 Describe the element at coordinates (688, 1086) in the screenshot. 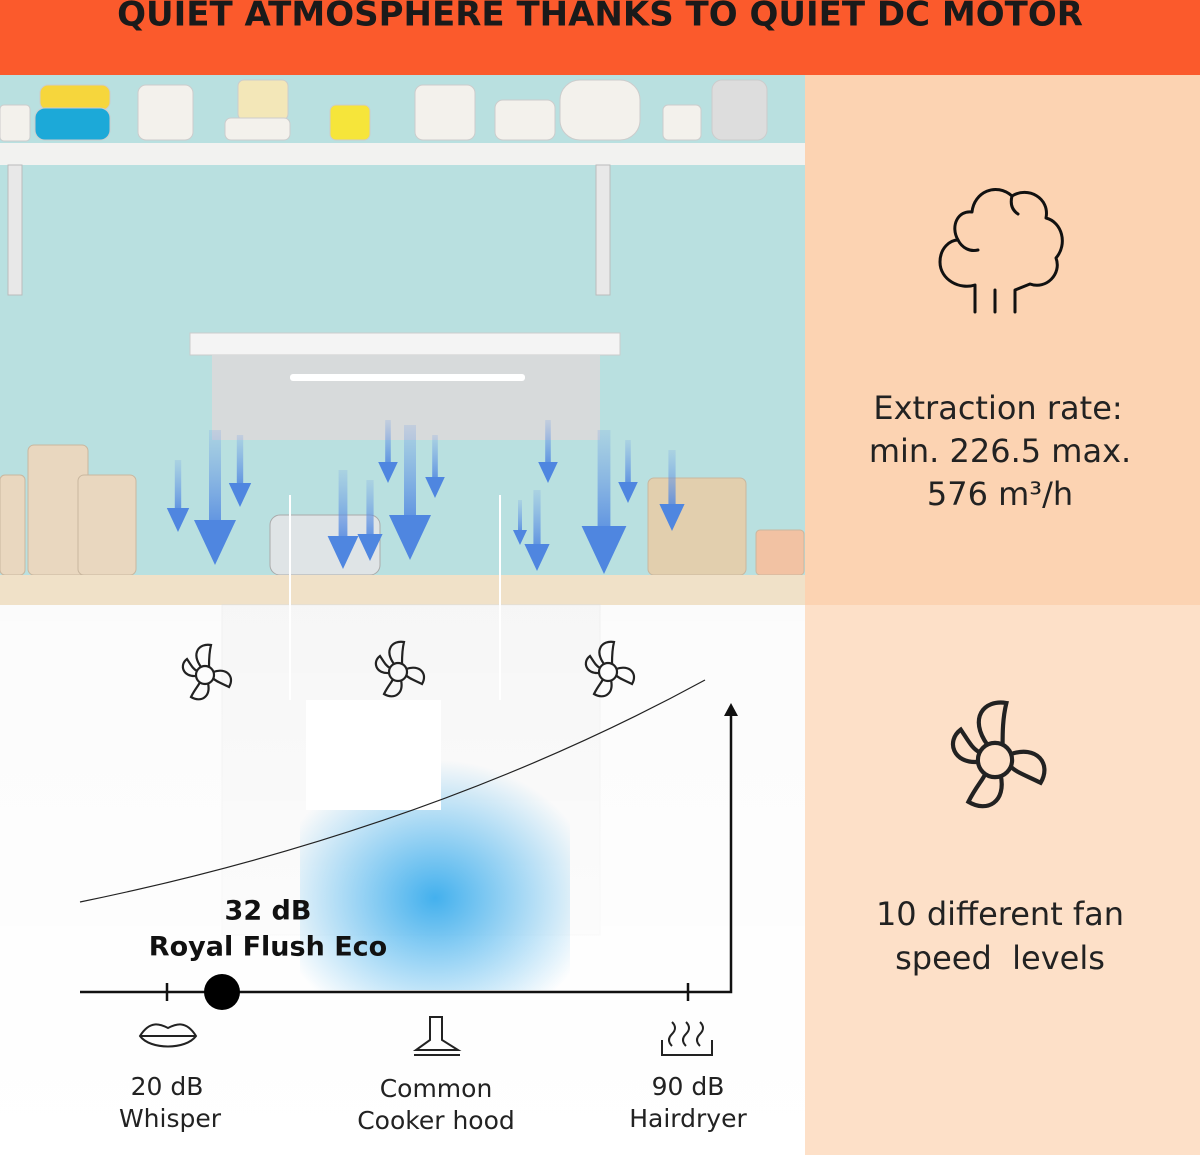

I see `marker-level: 90 dB` at that location.